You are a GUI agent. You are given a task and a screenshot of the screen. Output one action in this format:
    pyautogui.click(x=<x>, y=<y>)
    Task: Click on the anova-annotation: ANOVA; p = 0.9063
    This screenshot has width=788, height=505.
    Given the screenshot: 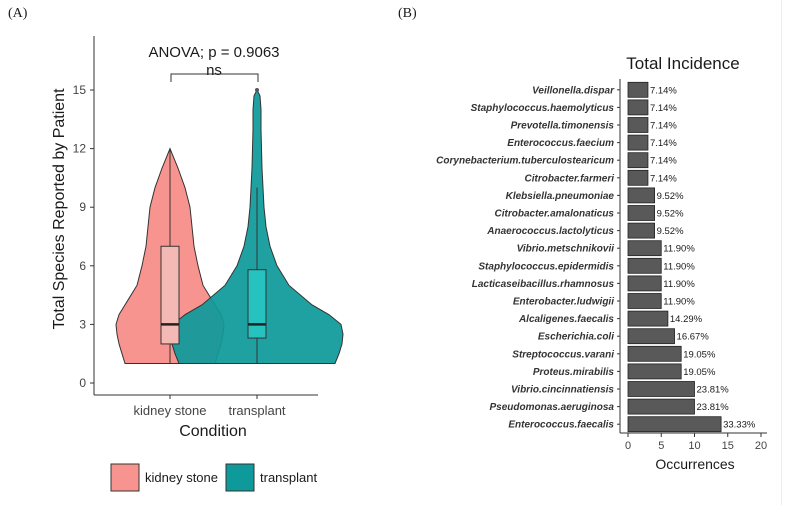 What is the action you would take?
    pyautogui.click(x=213, y=52)
    